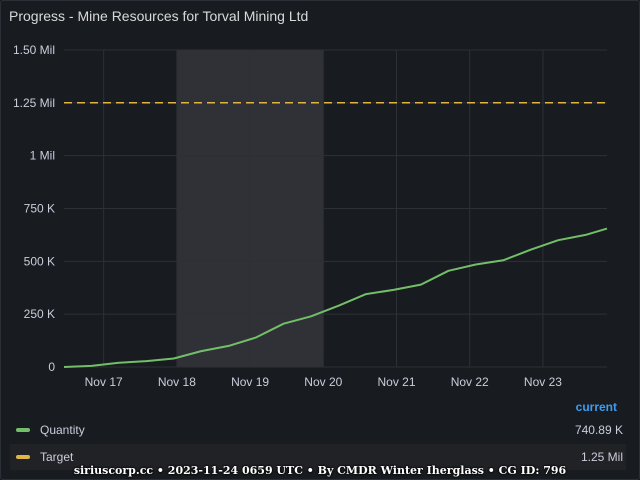  I want to click on x-tick-label: Nov 18, so click(177, 382).